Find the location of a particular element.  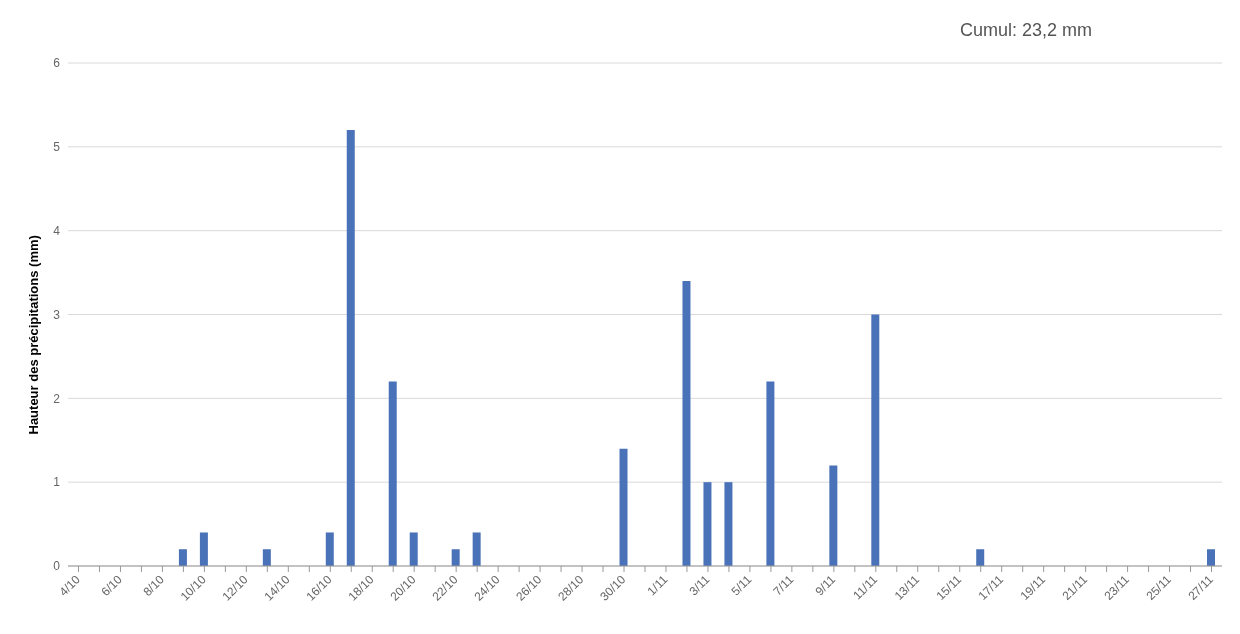

x-tick-label: 1/11 is located at coordinates (657, 585).